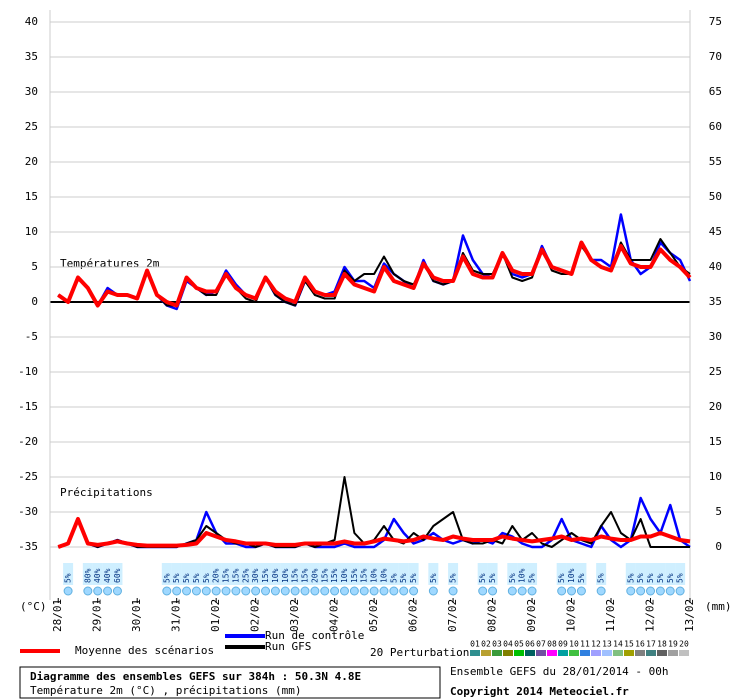 This screenshot has width=740, height=700. What do you see at coordinates (176, 615) in the screenshot?
I see `x-tick-label: 31/01` at bounding box center [176, 615].